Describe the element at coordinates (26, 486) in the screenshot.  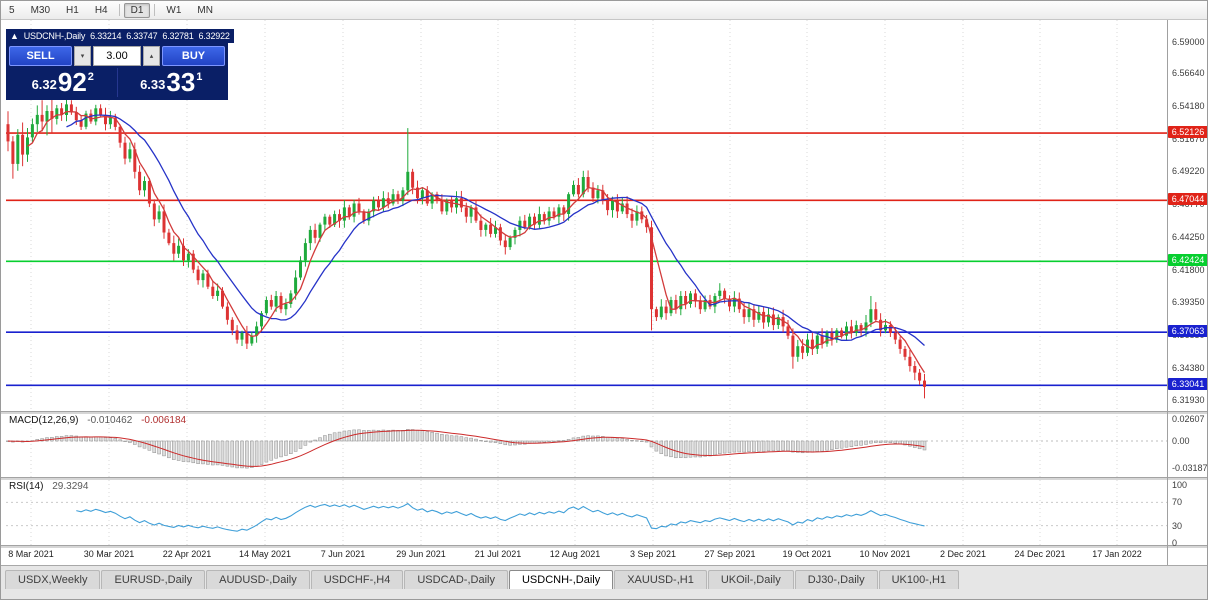
I see `rsi-title: RSI(14)` at that location.